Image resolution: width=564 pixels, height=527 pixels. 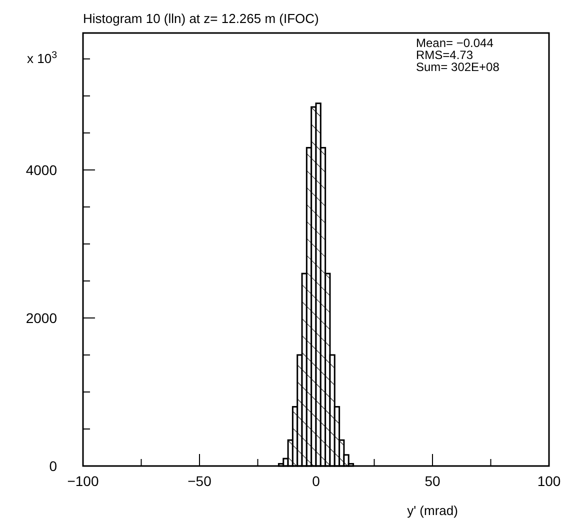 I want to click on annotation: Mean= −0.044, so click(x=455, y=43).